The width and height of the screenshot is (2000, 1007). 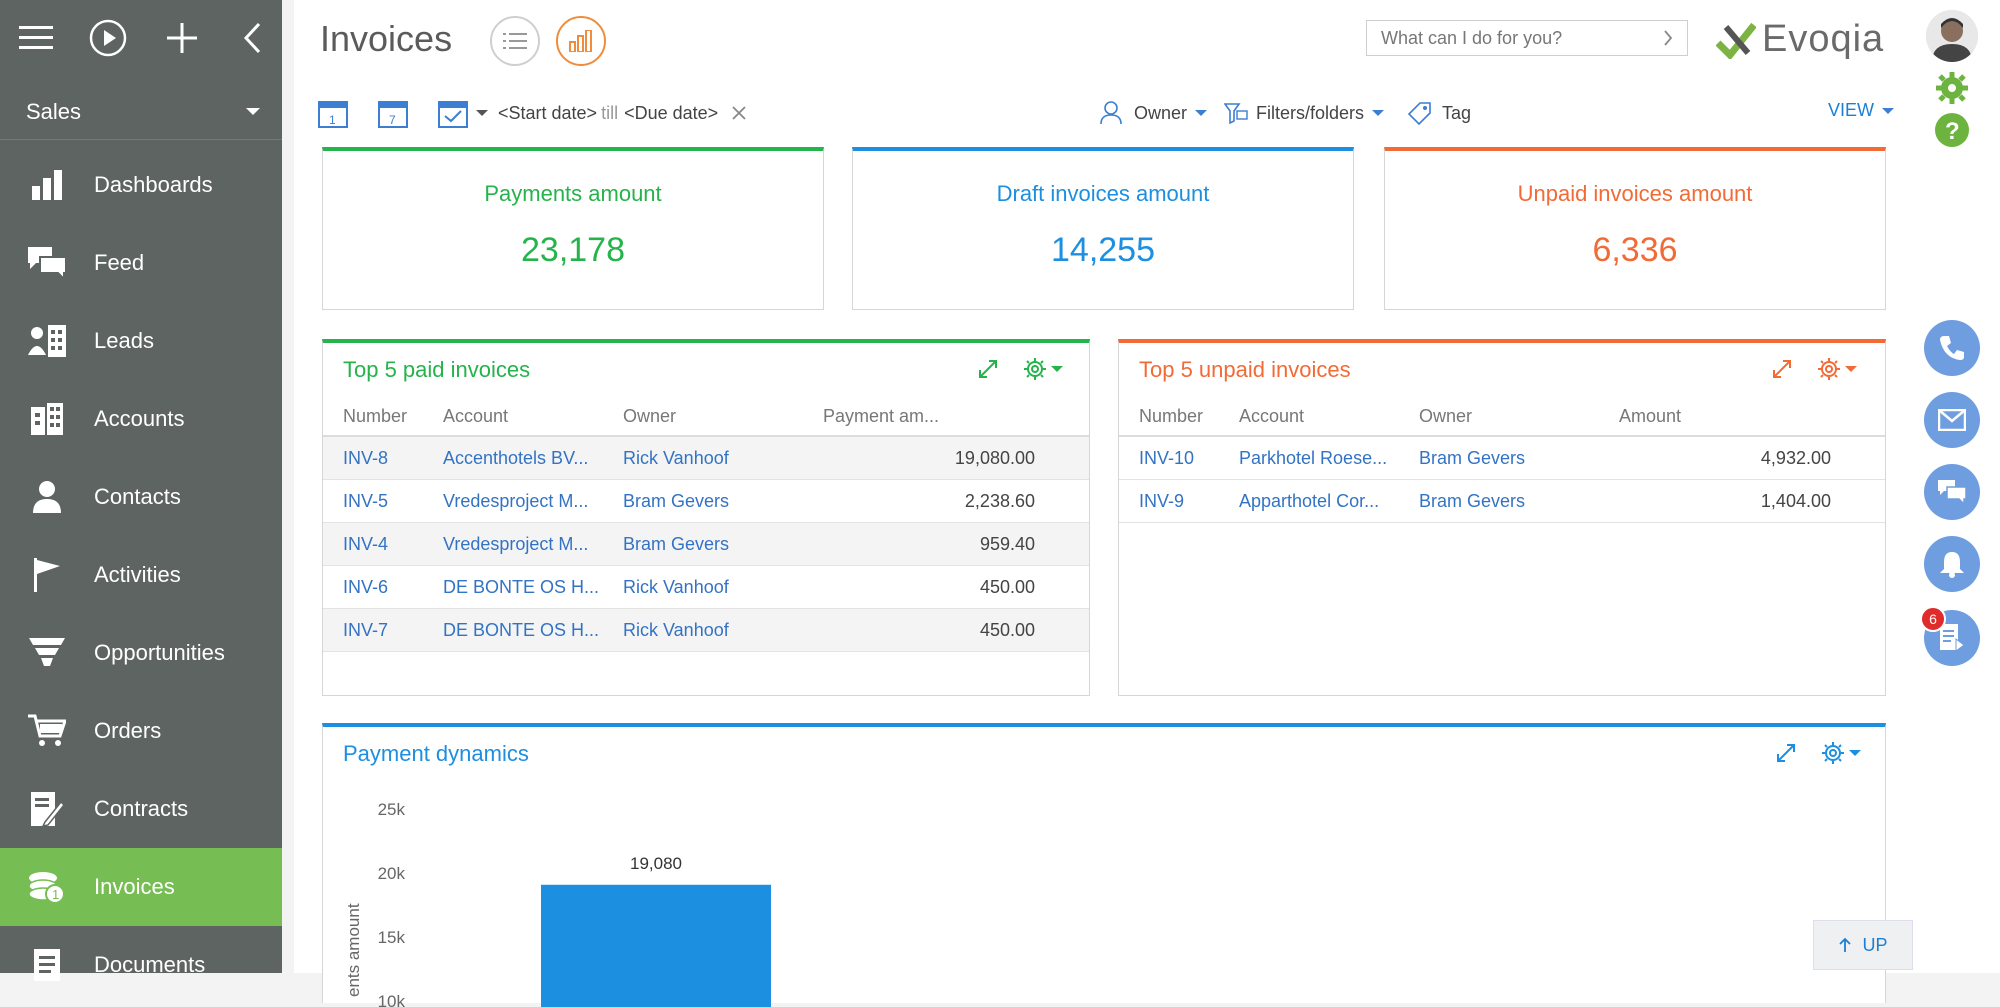 I want to click on gear-icon, so click(x=1833, y=753).